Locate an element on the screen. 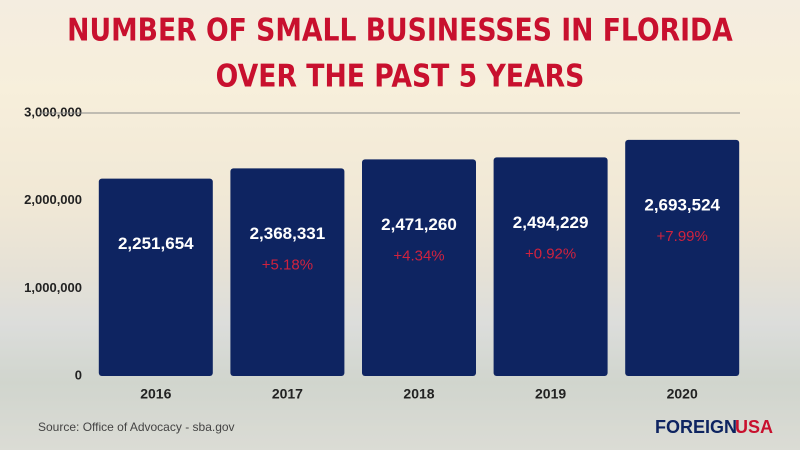  value-label: 2,368,331 is located at coordinates (288, 233).